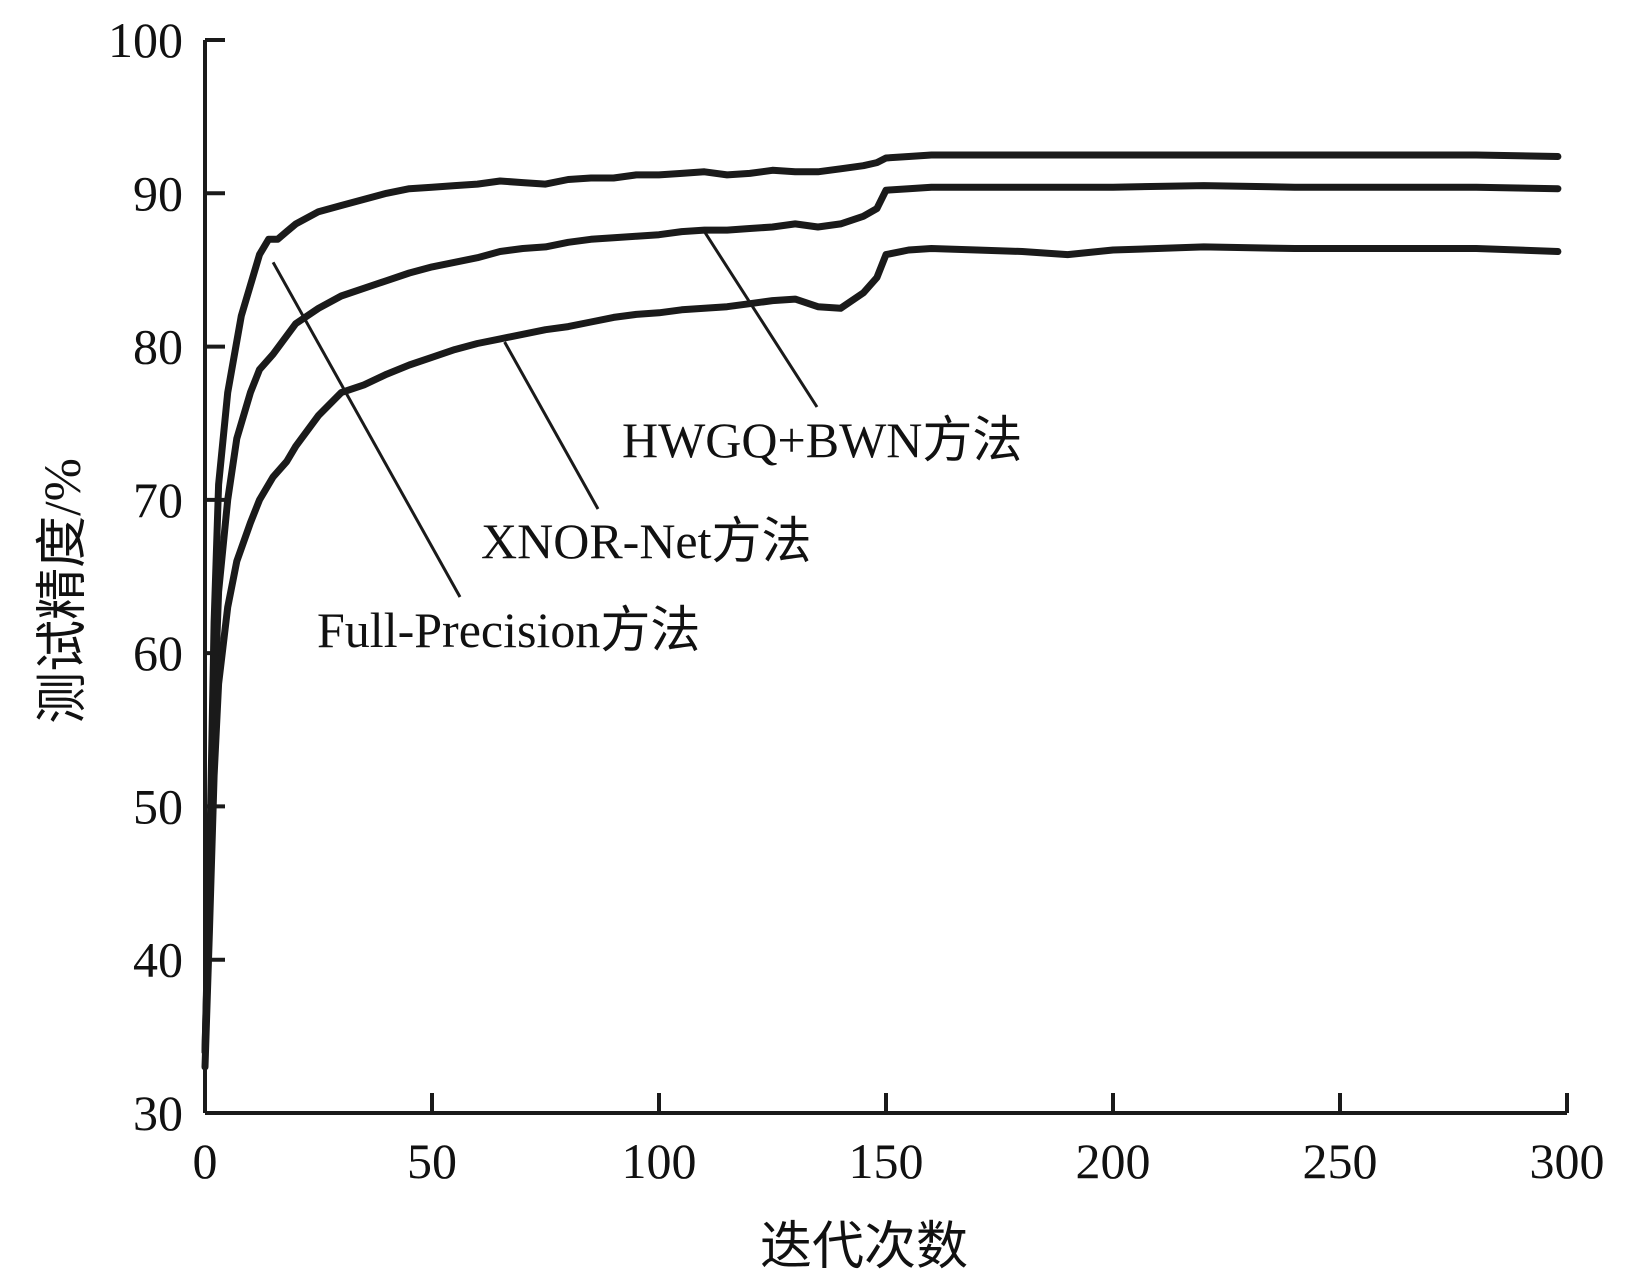 The width and height of the screenshot is (1629, 1282). Describe the element at coordinates (145, 40) in the screenshot. I see `y-tick-label: 100` at that location.